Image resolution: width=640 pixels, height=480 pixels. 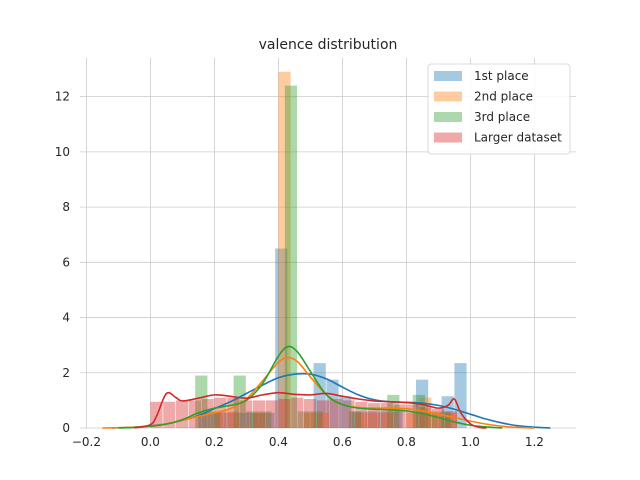 I want to click on y-tick-label-6: 12, so click(x=62, y=97).